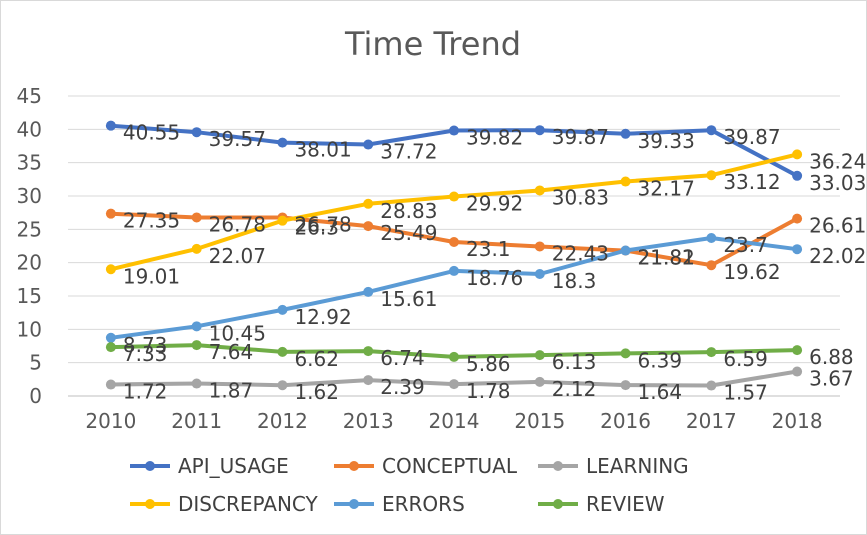 This screenshot has width=867, height=535. What do you see at coordinates (488, 391) in the screenshot?
I see `data-label-learning: 1.78` at bounding box center [488, 391].